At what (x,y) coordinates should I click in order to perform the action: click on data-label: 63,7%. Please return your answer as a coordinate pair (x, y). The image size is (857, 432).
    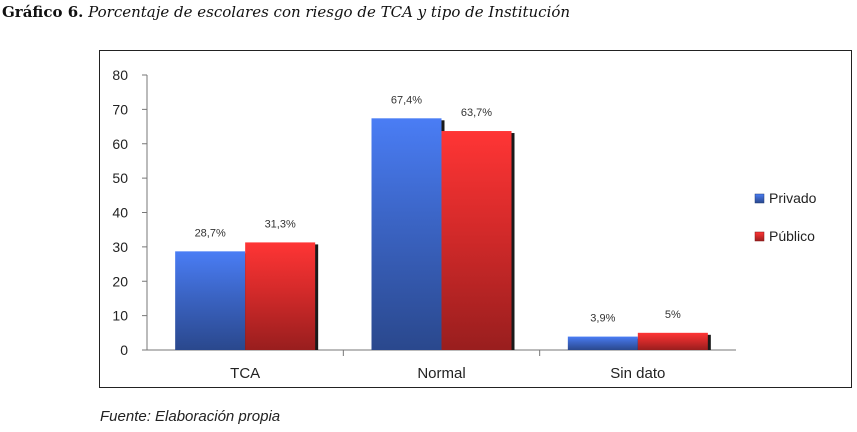
    Looking at the image, I should click on (476, 113).